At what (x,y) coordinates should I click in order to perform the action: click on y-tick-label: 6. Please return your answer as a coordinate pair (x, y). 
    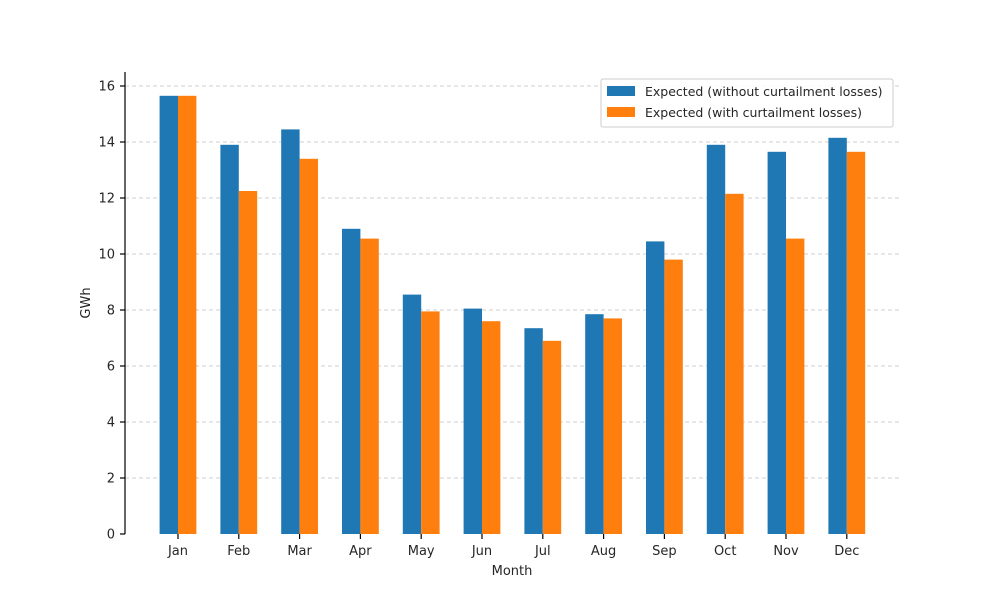
    Looking at the image, I should click on (111, 367).